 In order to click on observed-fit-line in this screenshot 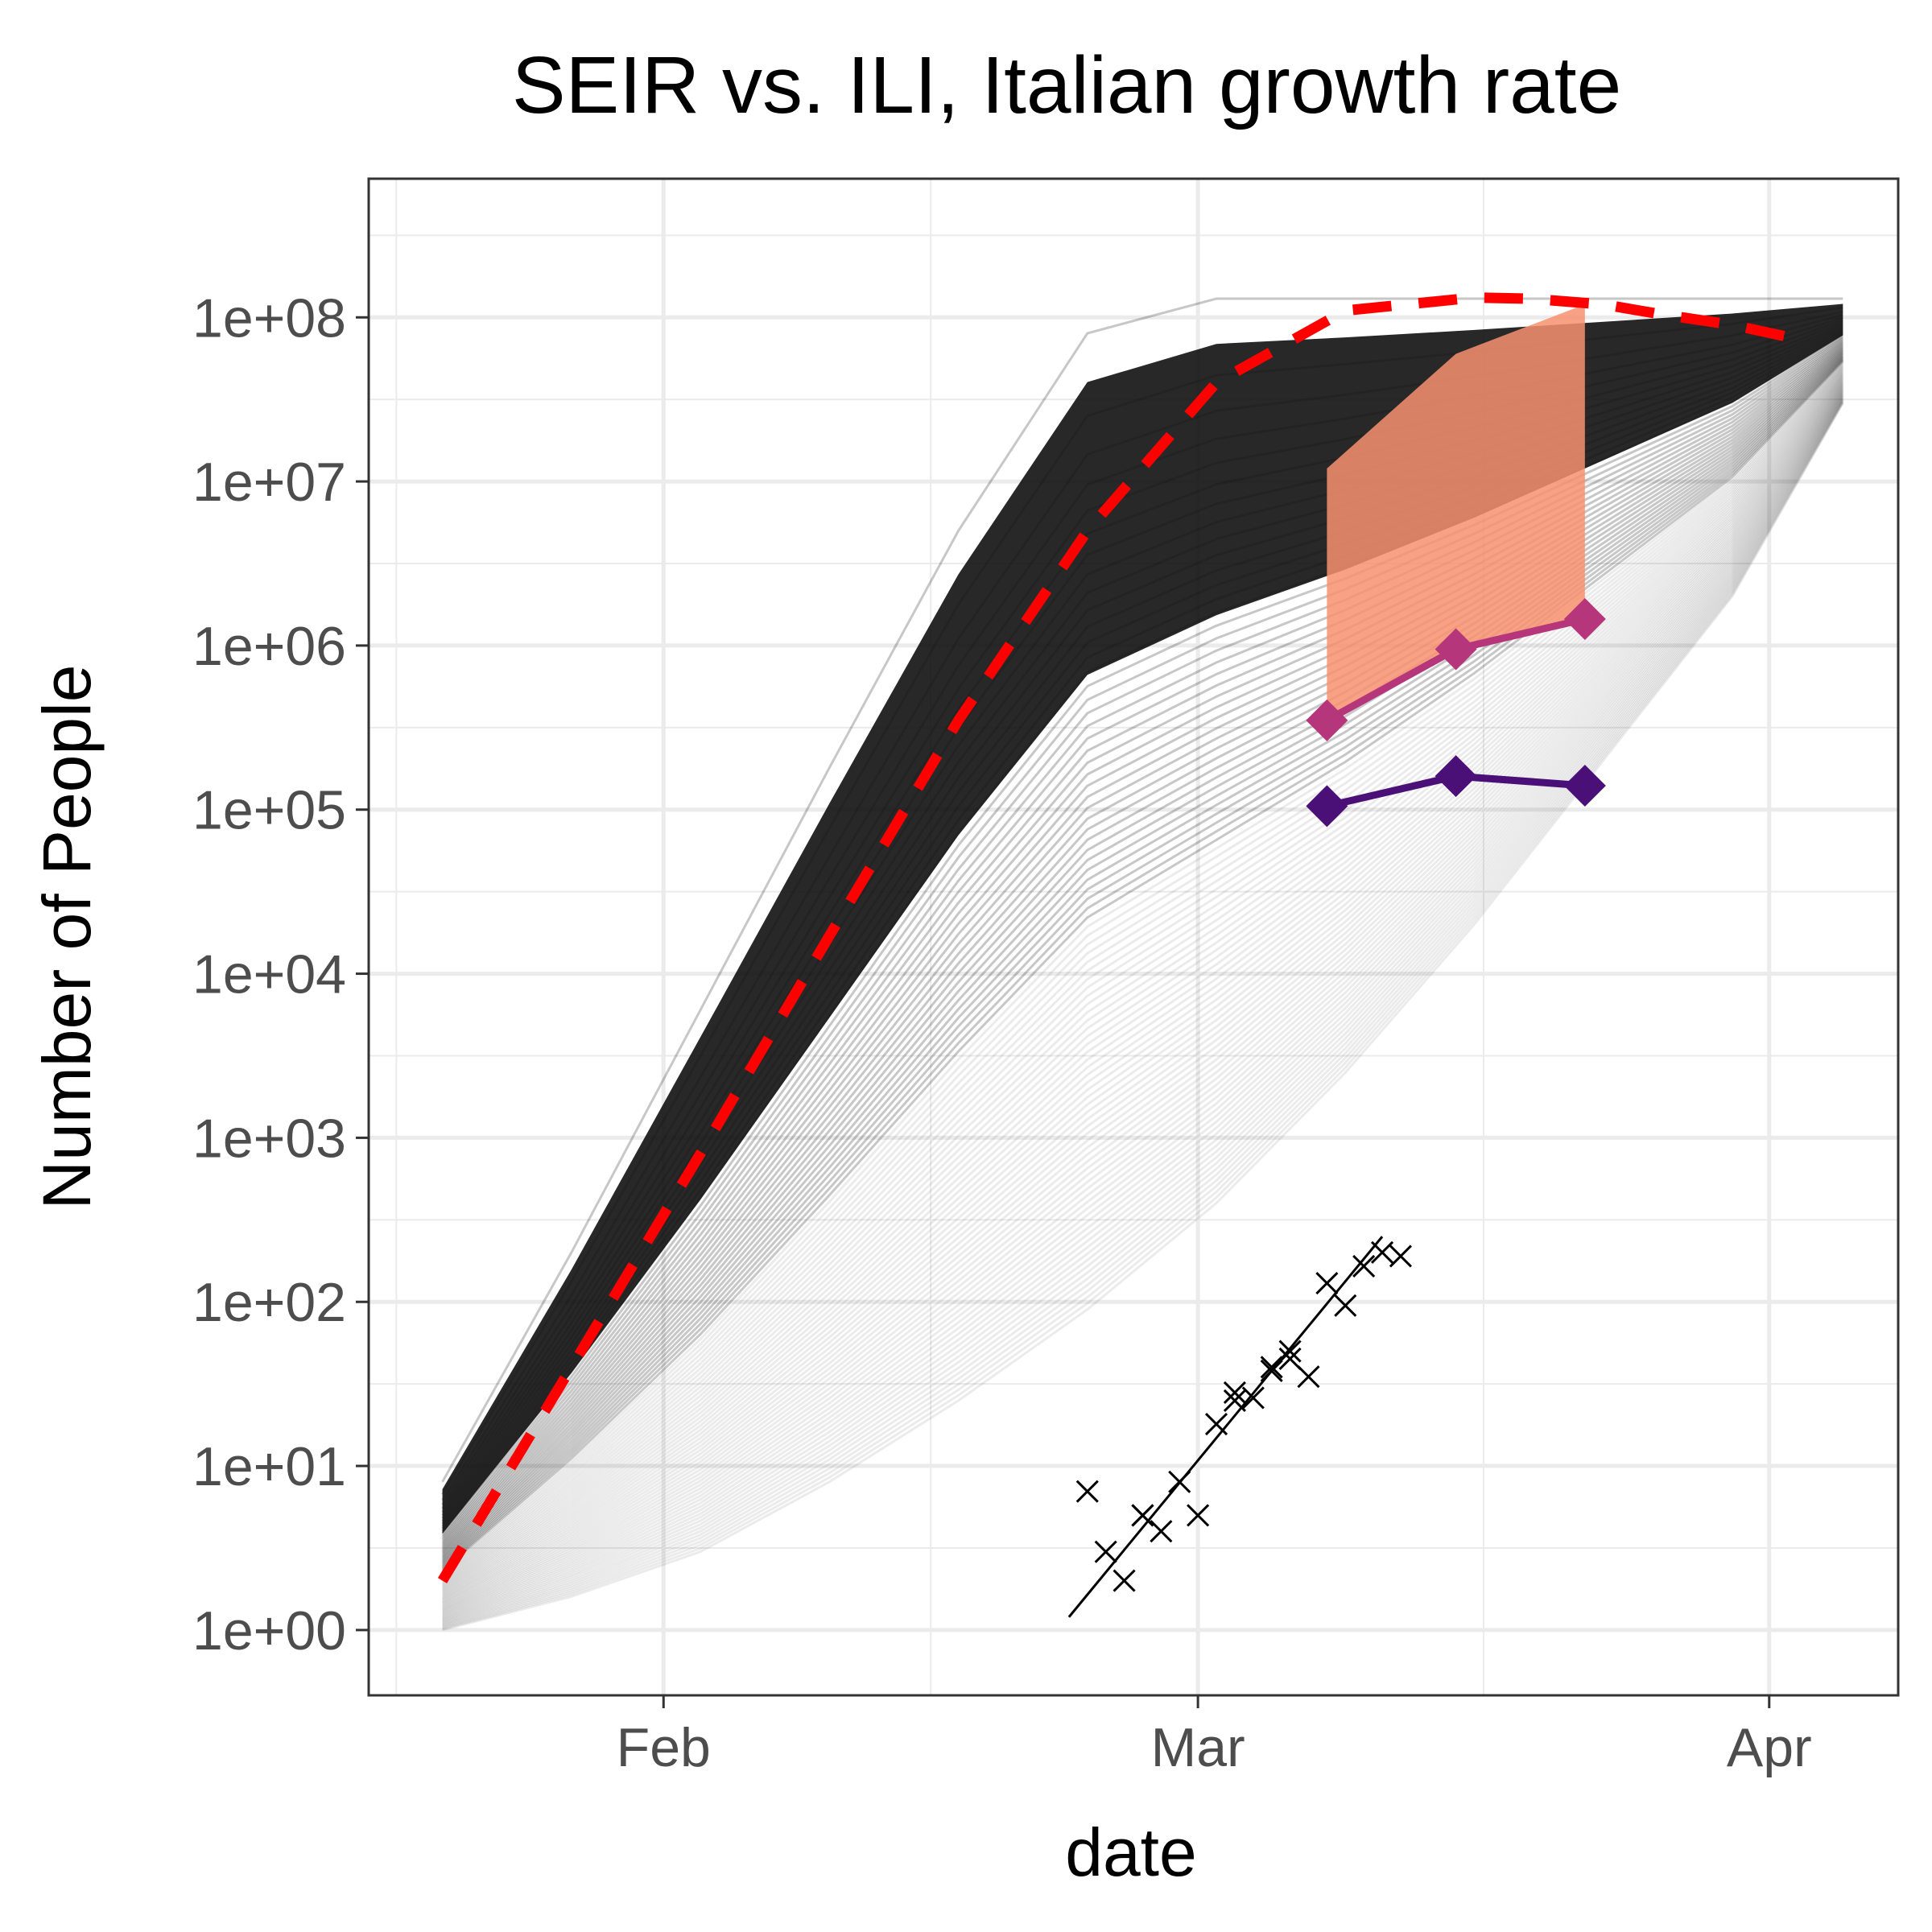, I will do `click(1225, 1427)`.